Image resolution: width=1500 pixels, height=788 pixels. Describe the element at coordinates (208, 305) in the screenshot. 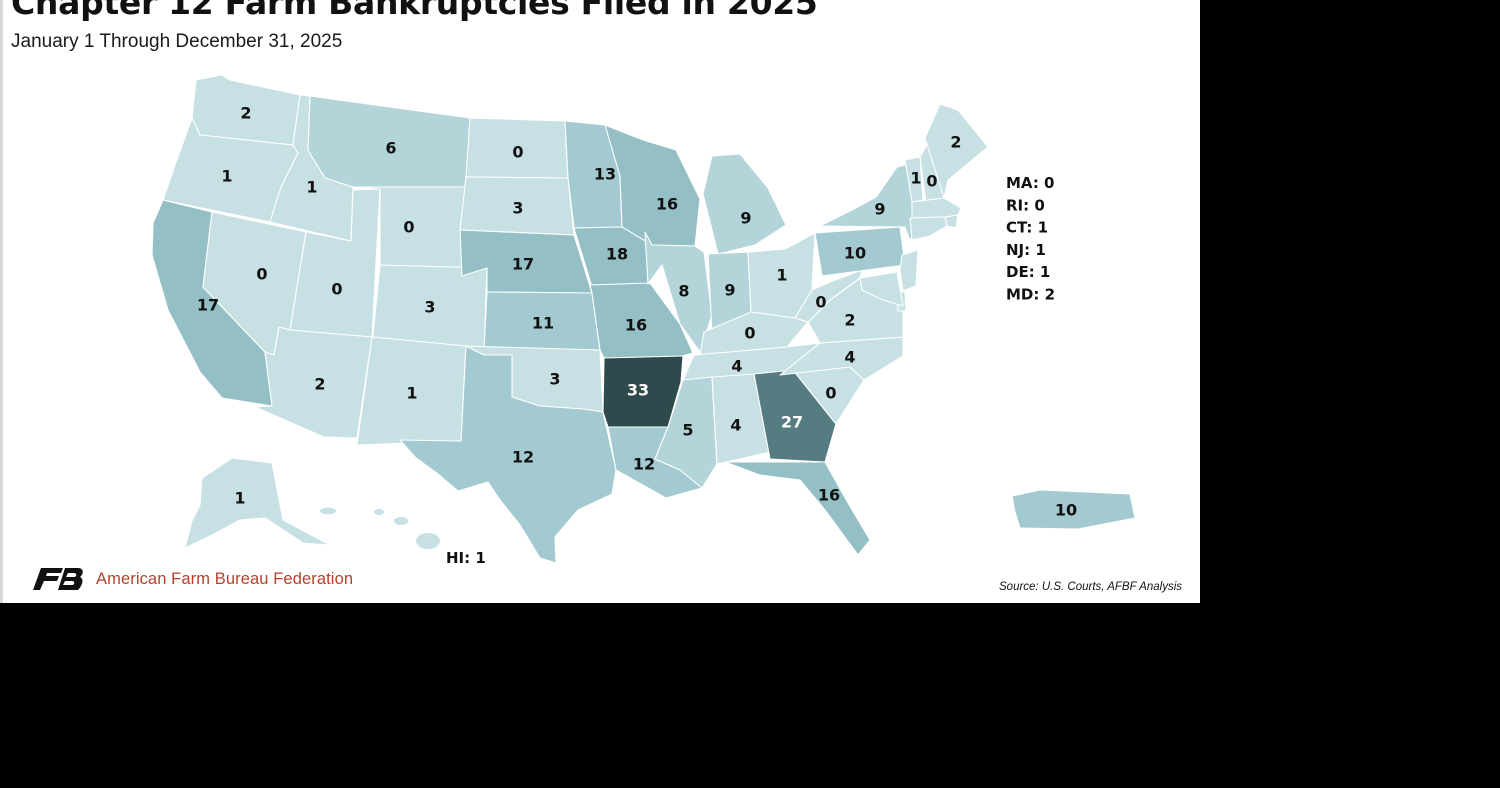

I see `state-value-ca: 17` at that location.